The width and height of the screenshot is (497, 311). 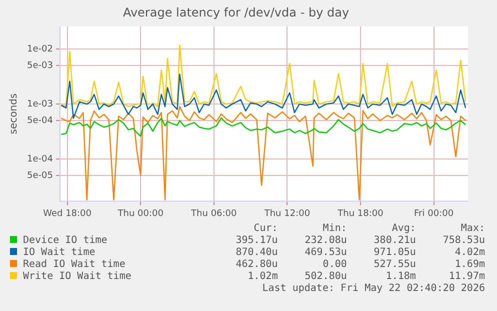 I want to click on text: 0.00, so click(x=334, y=265).